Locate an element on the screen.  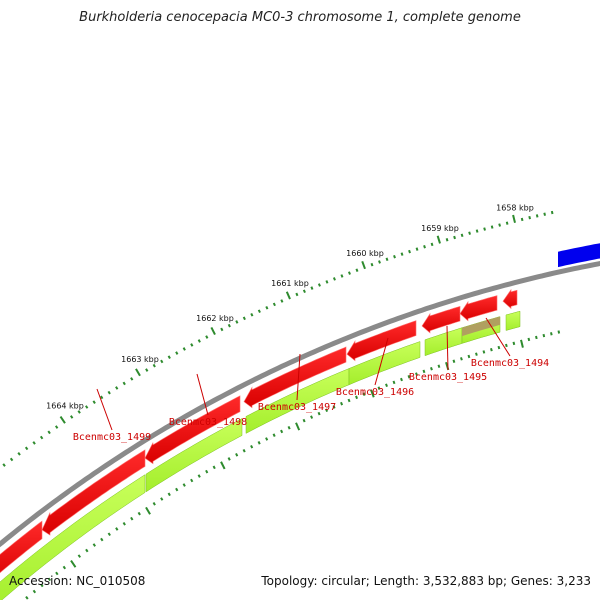
gene-label: Bcenmc03_1494 is located at coordinates (510, 363).